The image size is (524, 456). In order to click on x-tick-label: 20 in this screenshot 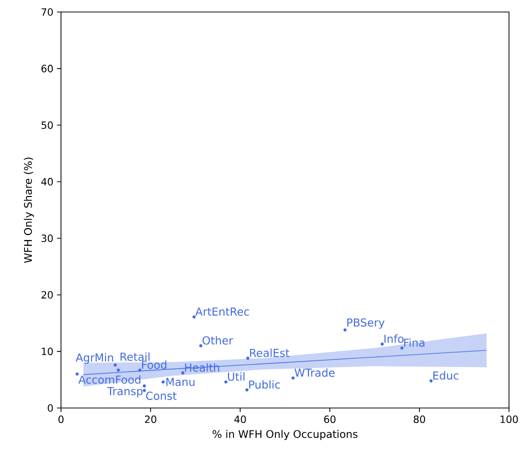, I will do `click(150, 420)`.